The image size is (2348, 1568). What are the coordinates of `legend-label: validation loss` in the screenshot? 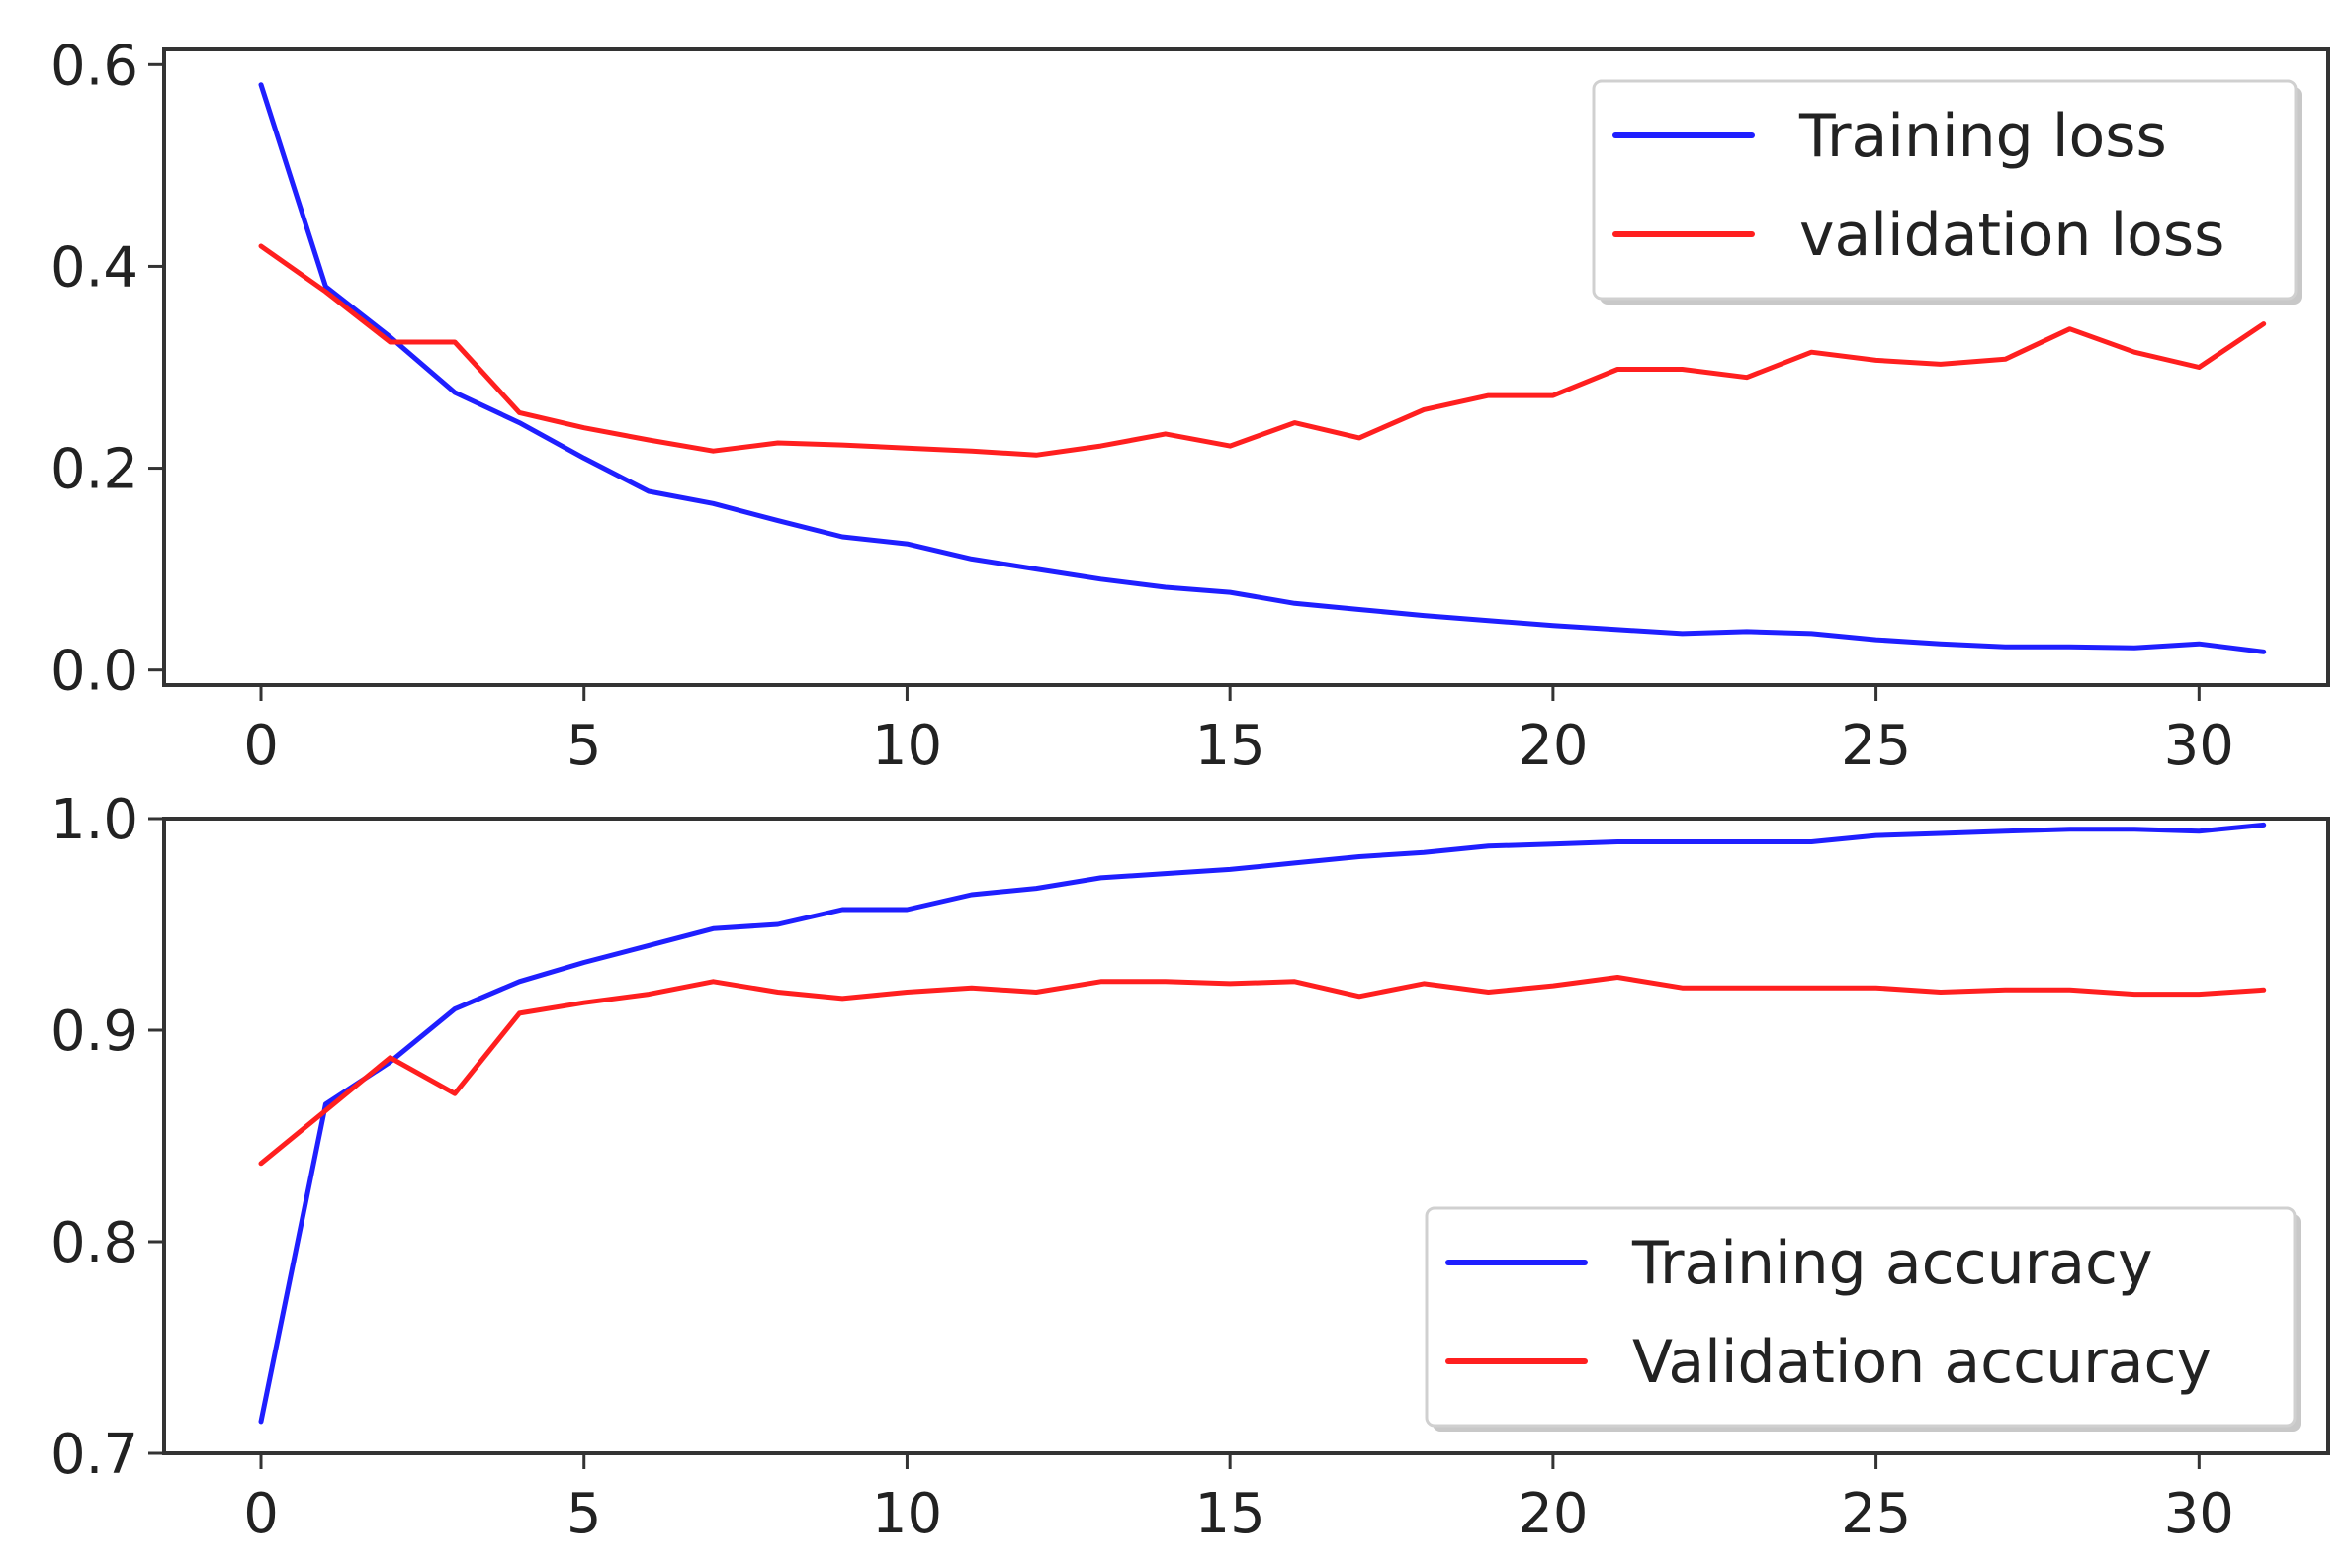 It's located at (2011, 235).